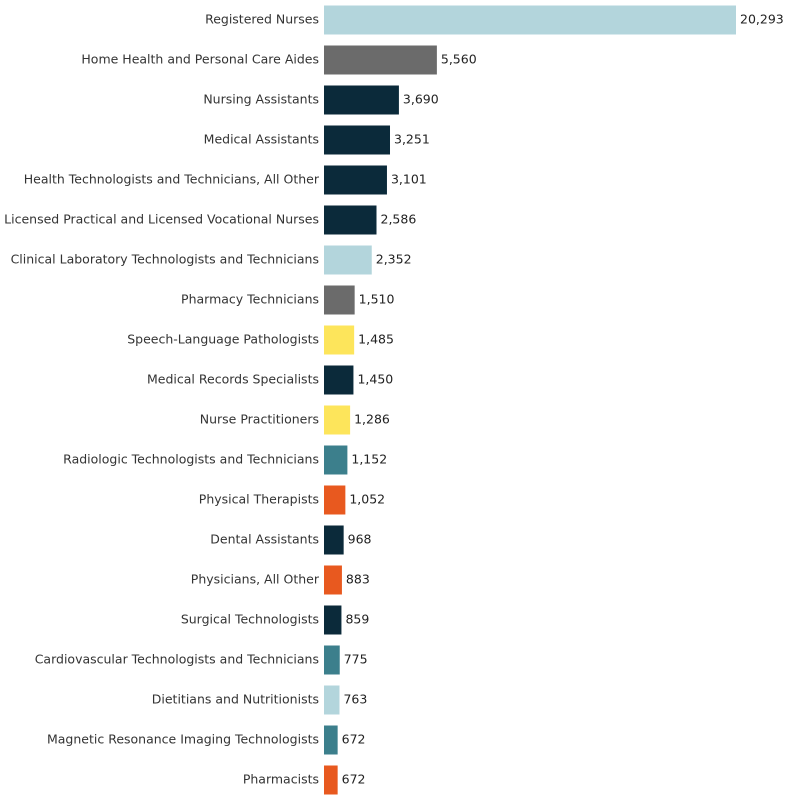 This screenshot has width=808, height=800. What do you see at coordinates (369, 459) in the screenshot?
I see `value-label: 1,152` at bounding box center [369, 459].